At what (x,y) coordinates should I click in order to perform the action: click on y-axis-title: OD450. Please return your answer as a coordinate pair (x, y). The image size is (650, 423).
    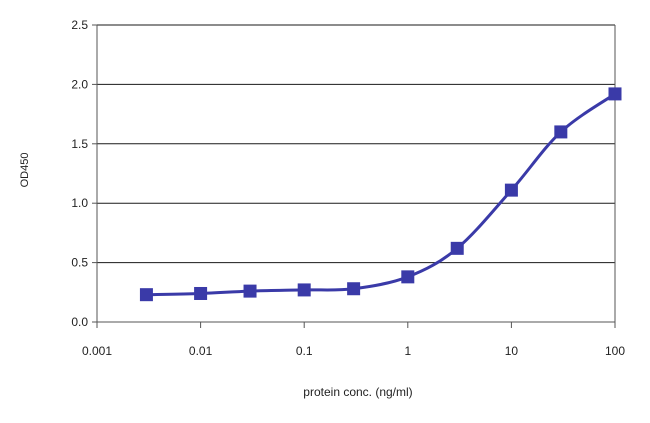
    Looking at the image, I should click on (25, 170).